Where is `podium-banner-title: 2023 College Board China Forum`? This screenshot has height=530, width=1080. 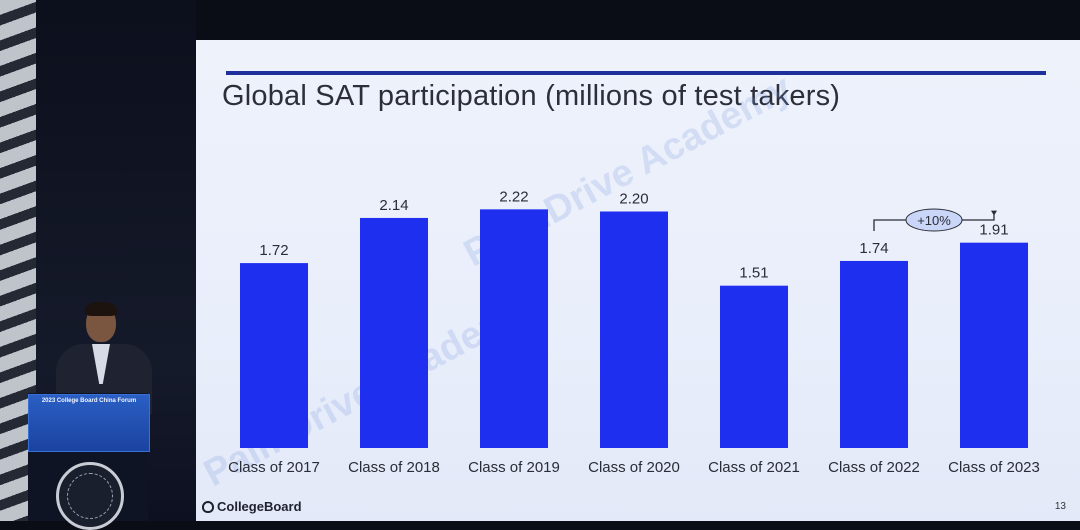 podium-banner-title: 2023 College Board China Forum is located at coordinates (89, 401).